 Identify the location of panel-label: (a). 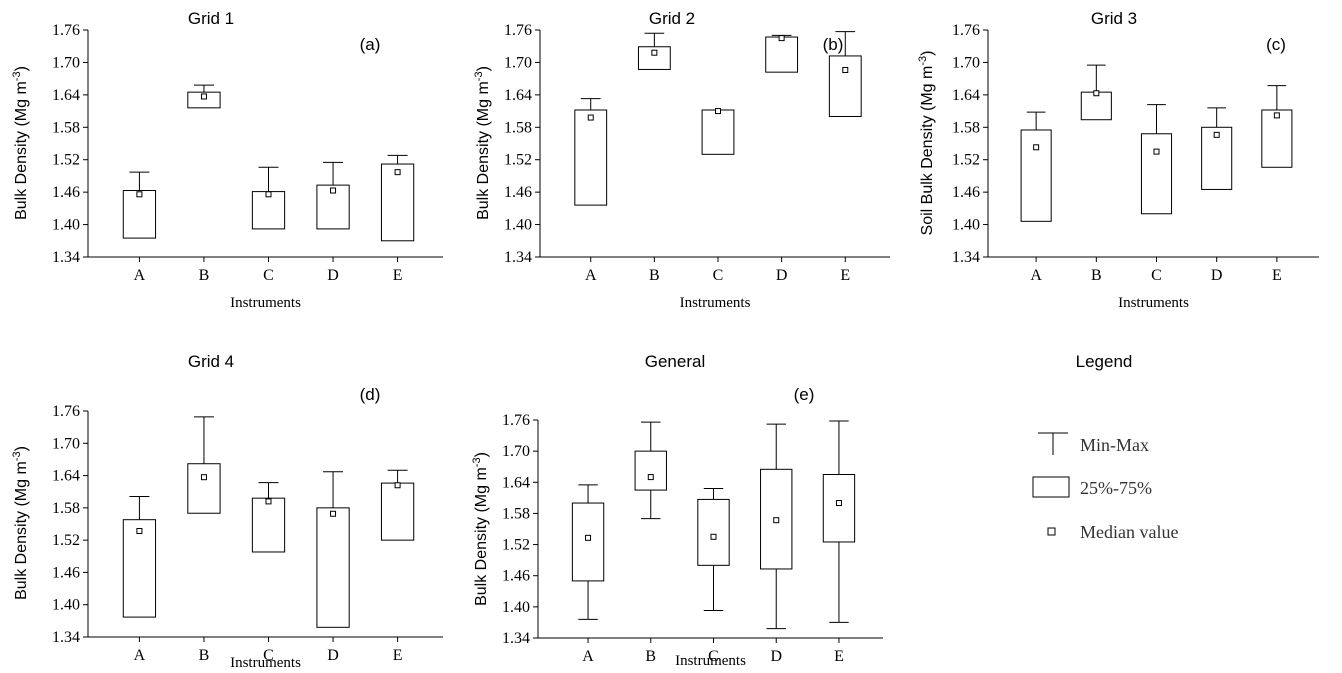
(370, 44).